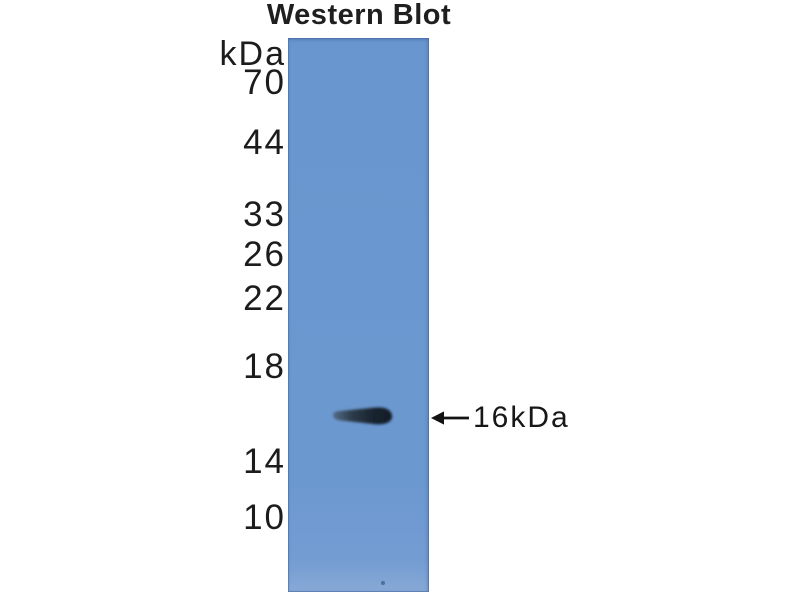 The image size is (800, 600). Describe the element at coordinates (359, 15) in the screenshot. I see `figure-title: Western Blot` at that location.